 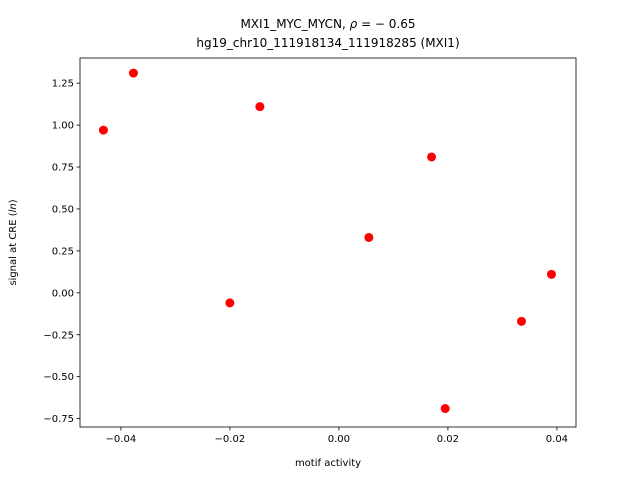 What do you see at coordinates (58, 419) in the screenshot?
I see `y-tick-label: −0.75` at bounding box center [58, 419].